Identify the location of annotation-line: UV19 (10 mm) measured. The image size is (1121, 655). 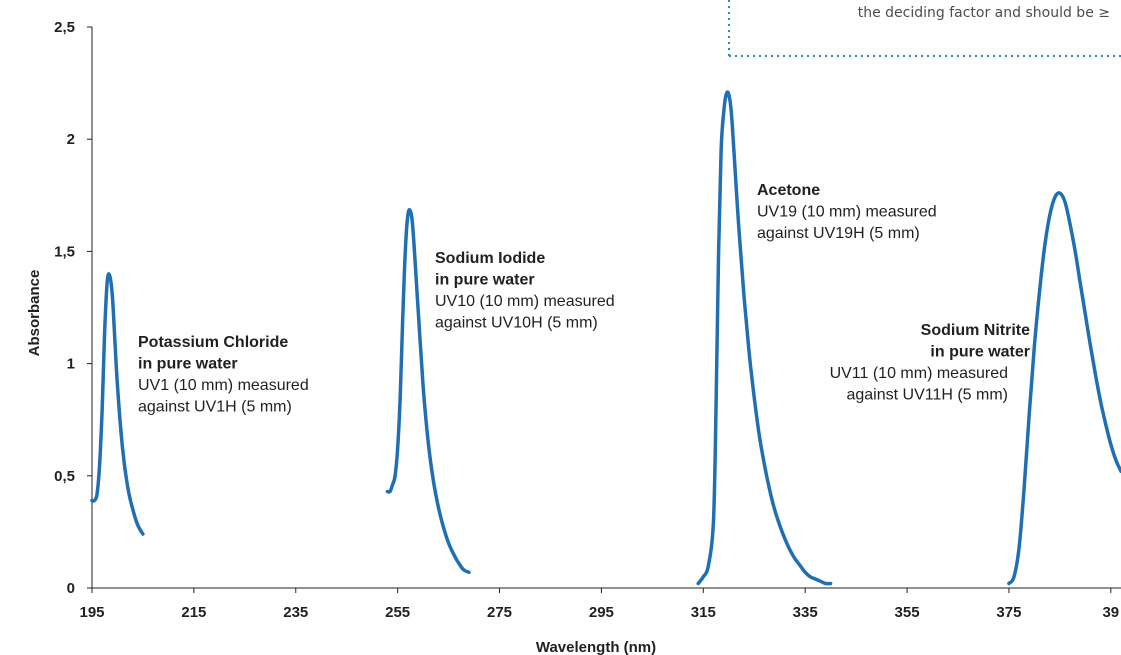
(847, 212).